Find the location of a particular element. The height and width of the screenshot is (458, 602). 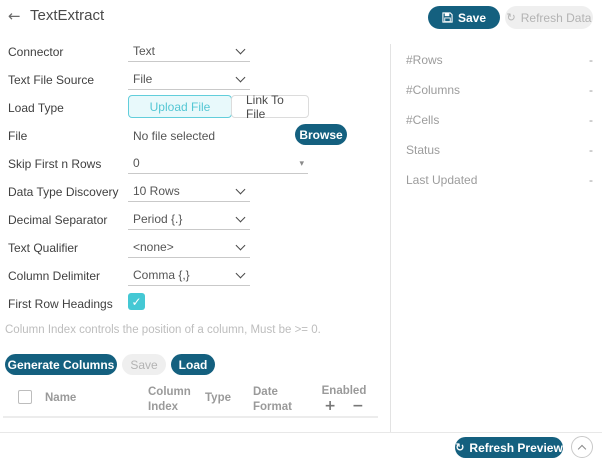

column-actions-row: Generate Columns Save Load is located at coordinates (195, 369).